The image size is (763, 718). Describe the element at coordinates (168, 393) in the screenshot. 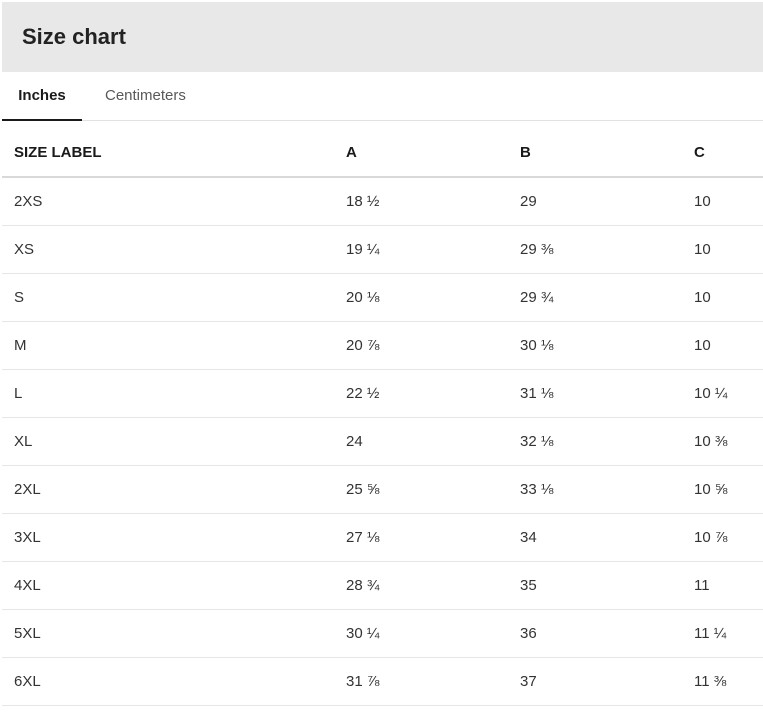

I see `cell-size-label: L` at that location.